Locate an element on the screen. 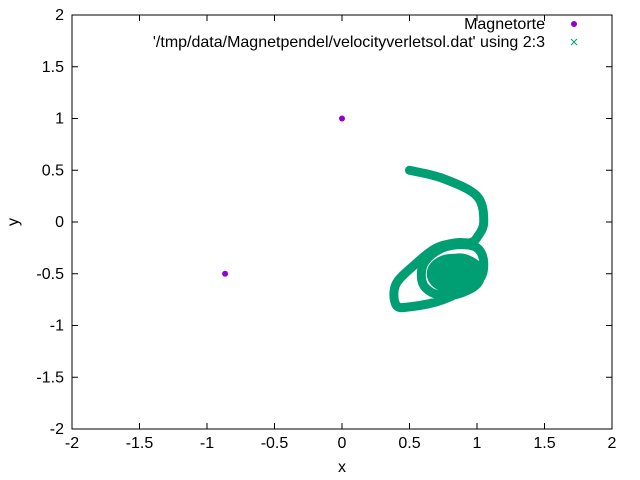 The width and height of the screenshot is (640, 480). x-tick-label: 0 is located at coordinates (342, 443).